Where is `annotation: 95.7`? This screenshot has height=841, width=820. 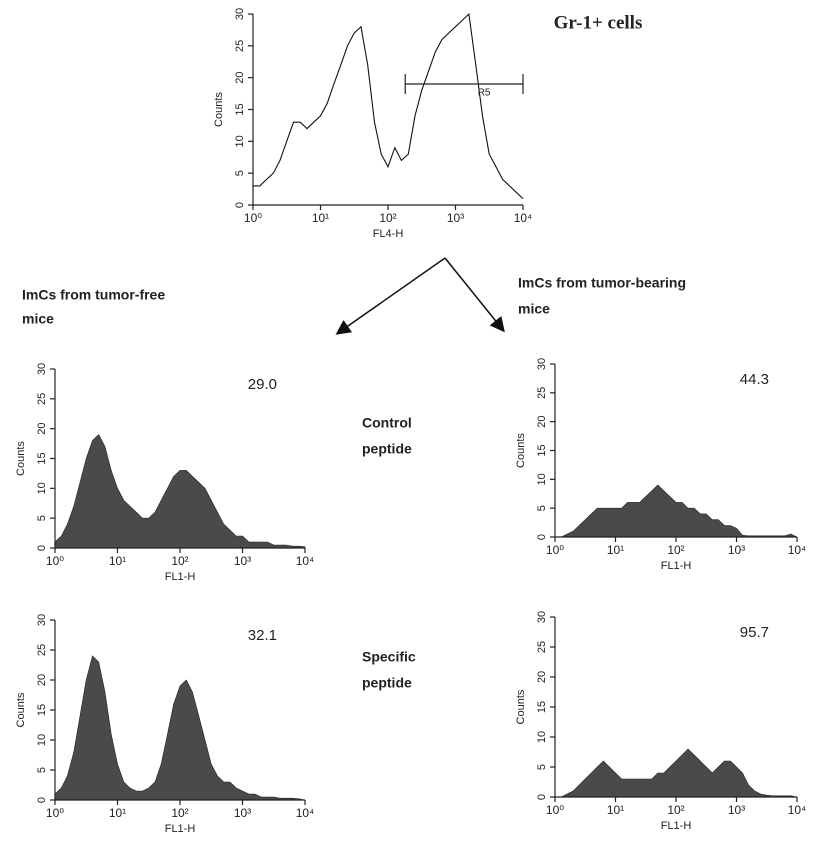
annotation: 95.7 is located at coordinates (754, 632).